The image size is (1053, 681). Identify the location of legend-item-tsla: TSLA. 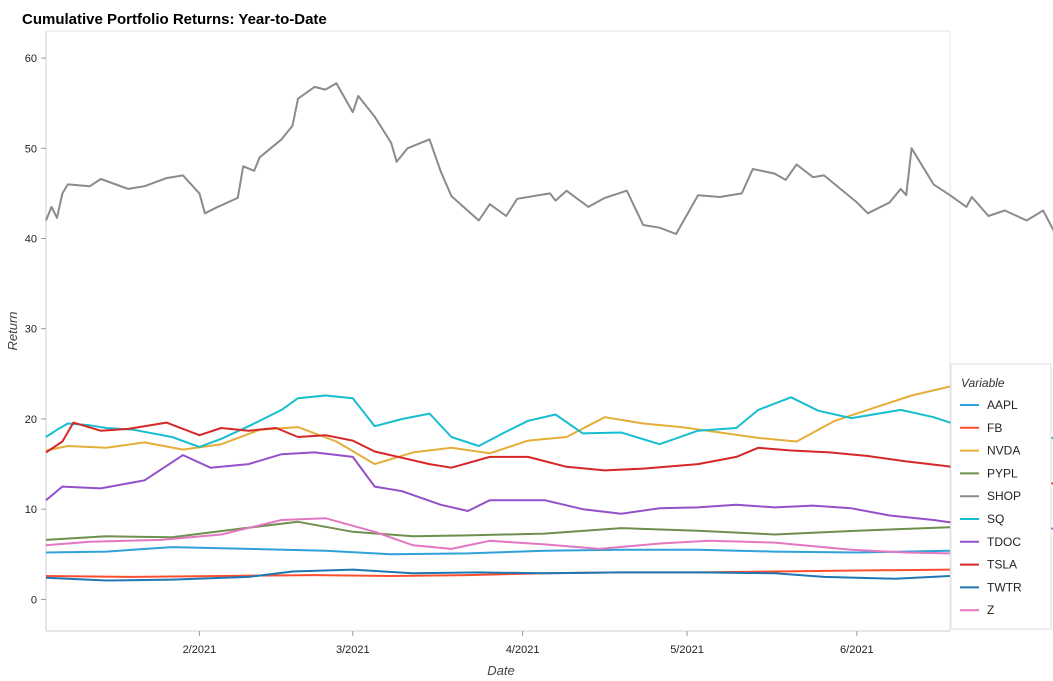
(1002, 565).